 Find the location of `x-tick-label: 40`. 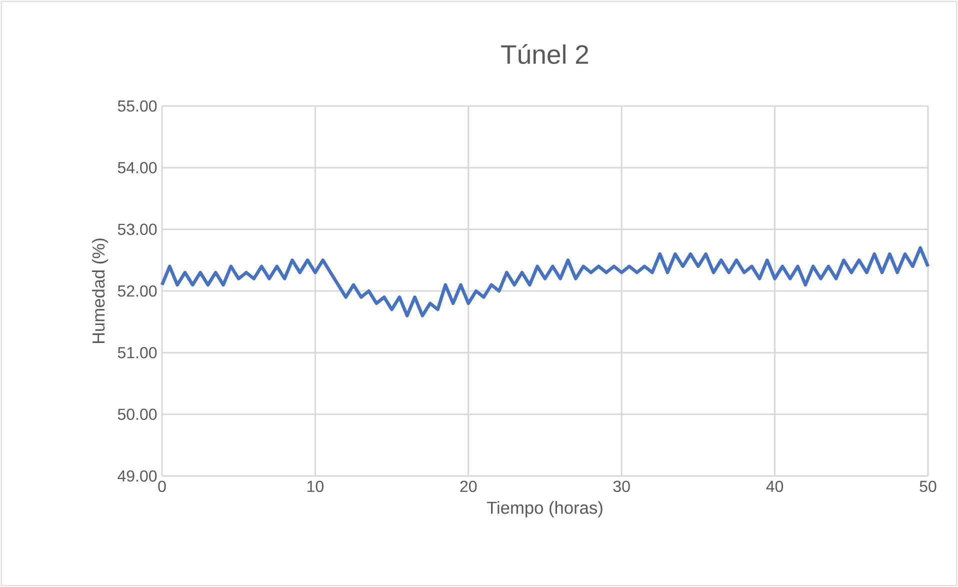

x-tick-label: 40 is located at coordinates (775, 486).